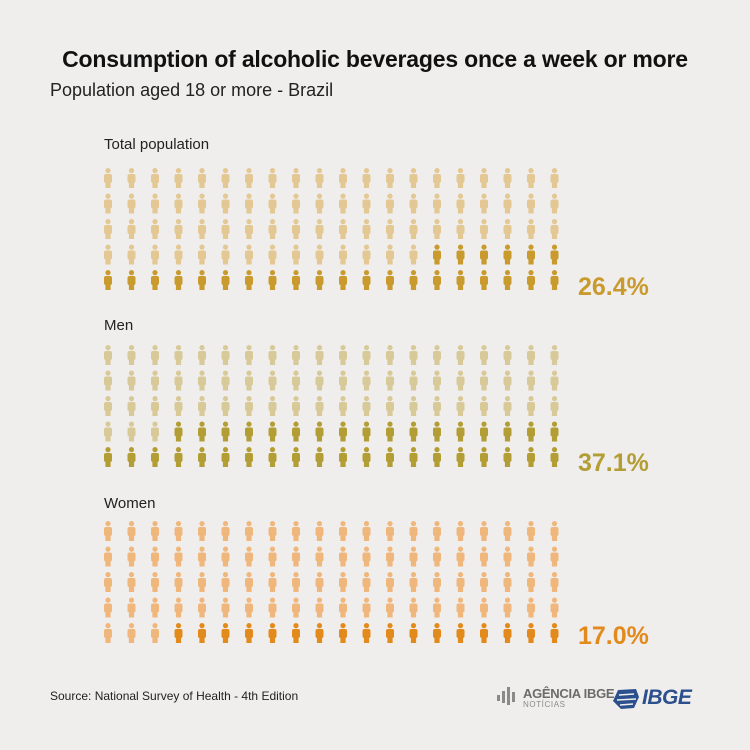 The width and height of the screenshot is (750, 750). Describe the element at coordinates (626, 699) in the screenshot. I see `ibge-map-icon` at that location.